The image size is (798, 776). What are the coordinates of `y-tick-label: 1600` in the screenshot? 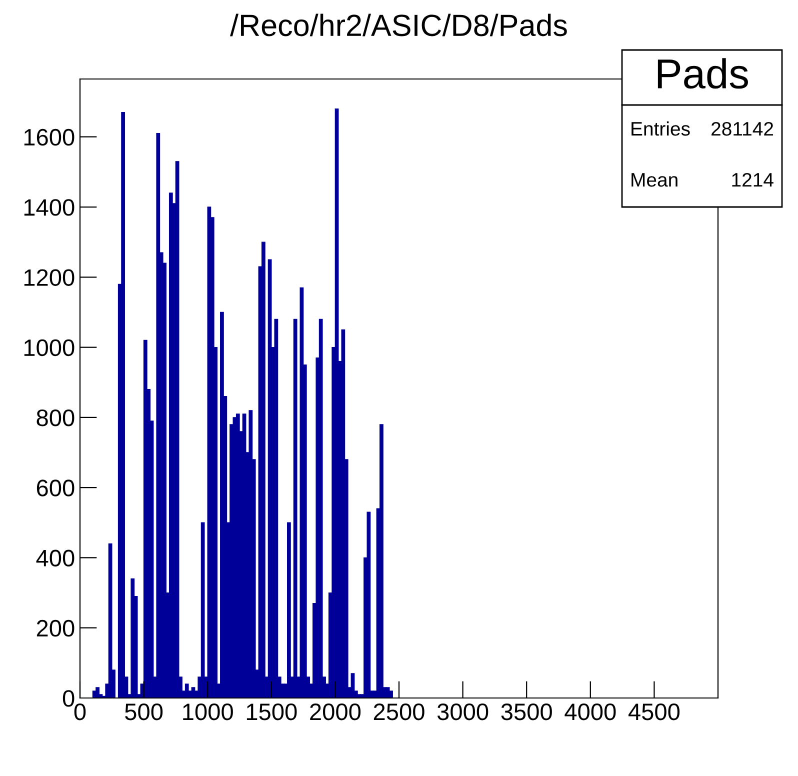 It's located at (49, 137).